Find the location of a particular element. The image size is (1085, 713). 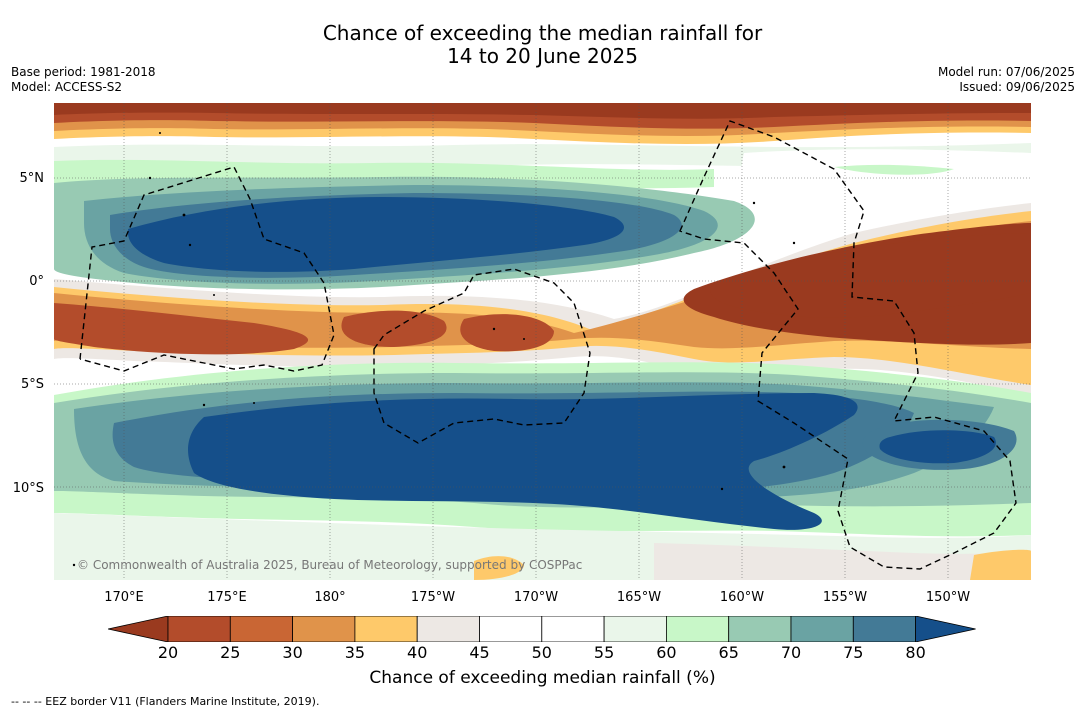

lon-label-165w: 165°W is located at coordinates (639, 597).